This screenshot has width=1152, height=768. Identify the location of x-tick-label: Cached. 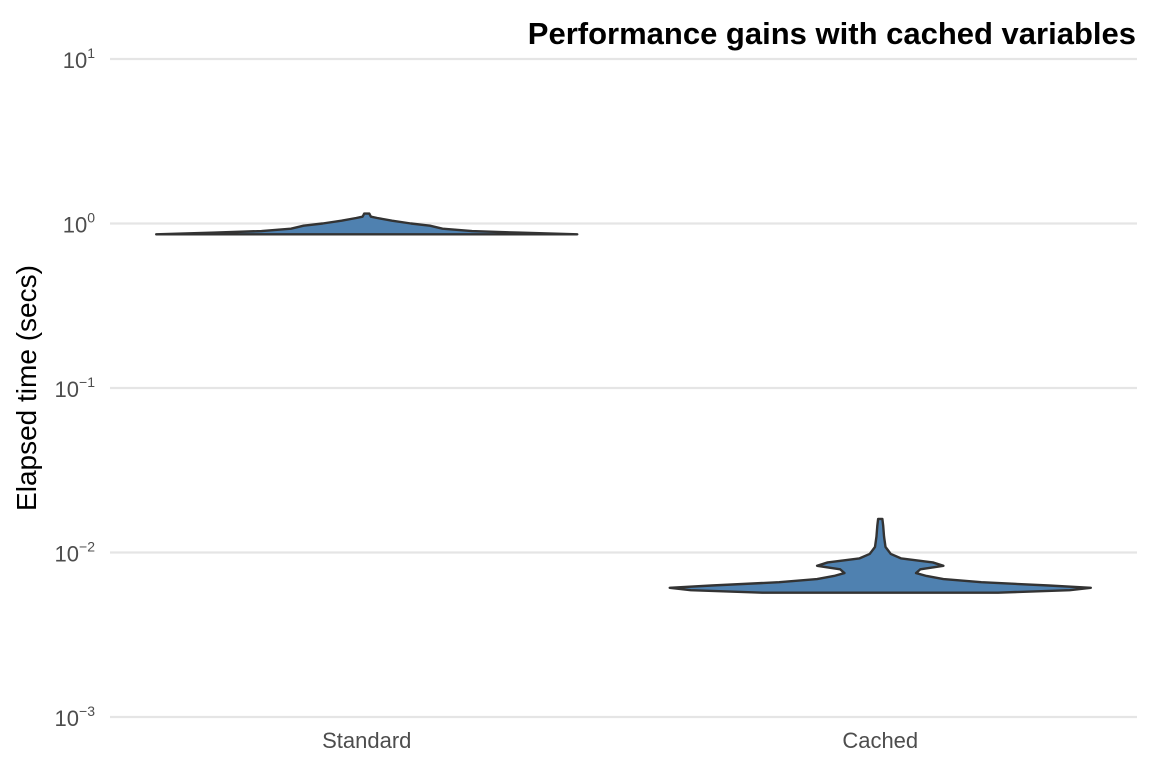
(880, 740).